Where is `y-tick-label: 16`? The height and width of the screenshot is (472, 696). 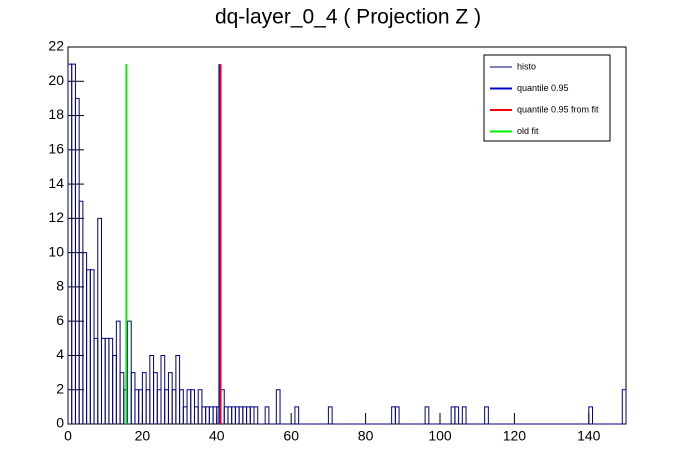
y-tick-label: 16 is located at coordinates (56, 149).